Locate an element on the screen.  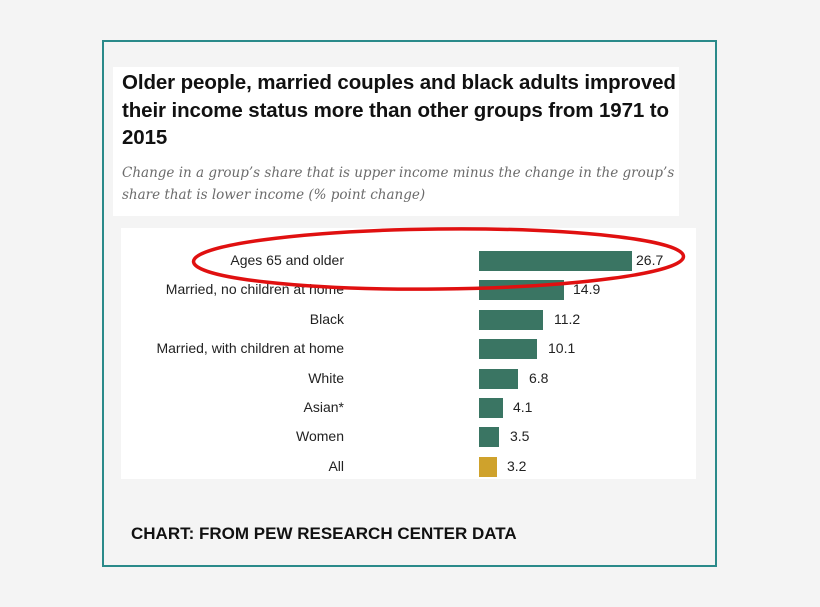
bar-value: 26.7 is located at coordinates (650, 260).